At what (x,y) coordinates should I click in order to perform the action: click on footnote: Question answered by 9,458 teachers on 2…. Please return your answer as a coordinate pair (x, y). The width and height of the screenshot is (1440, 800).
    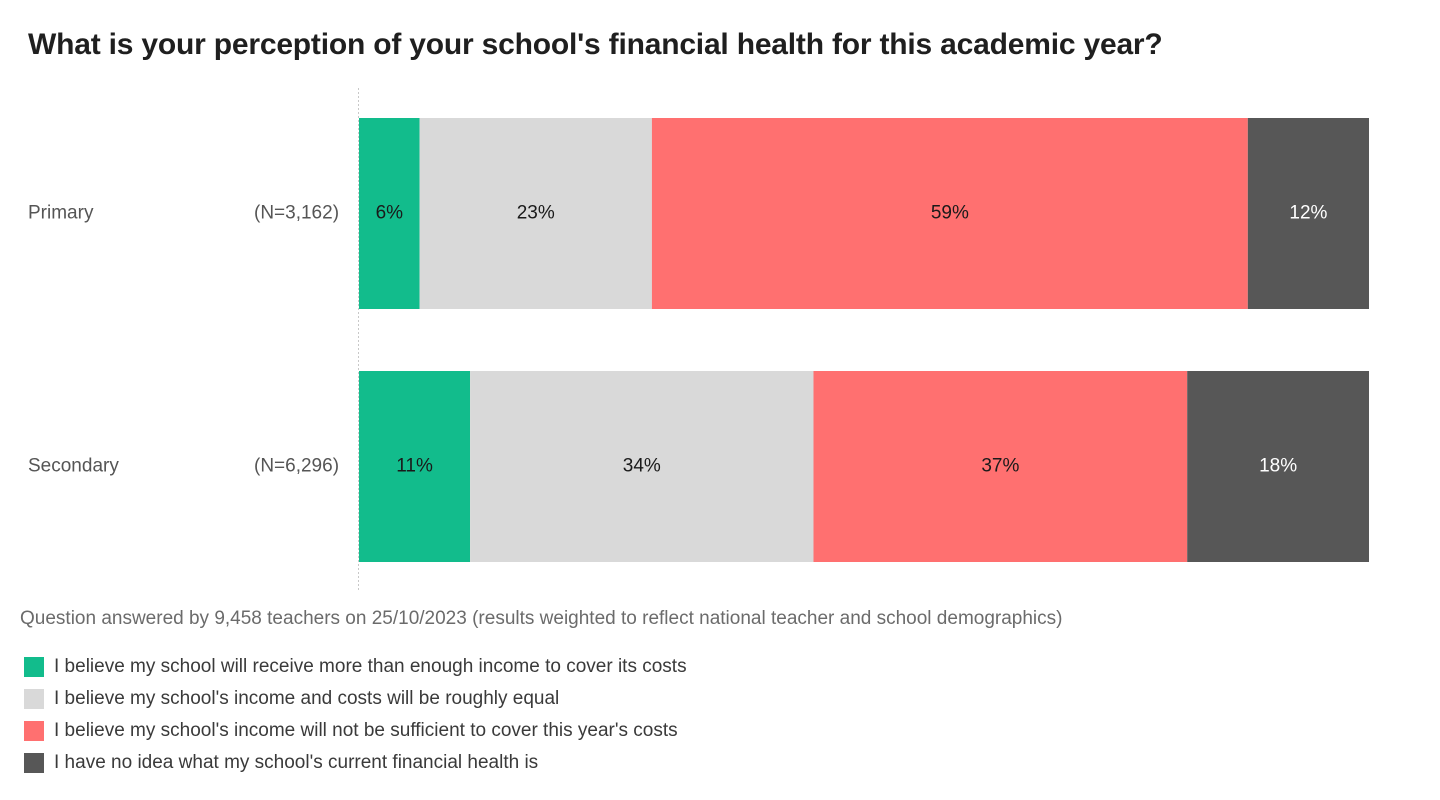
    Looking at the image, I should click on (541, 618).